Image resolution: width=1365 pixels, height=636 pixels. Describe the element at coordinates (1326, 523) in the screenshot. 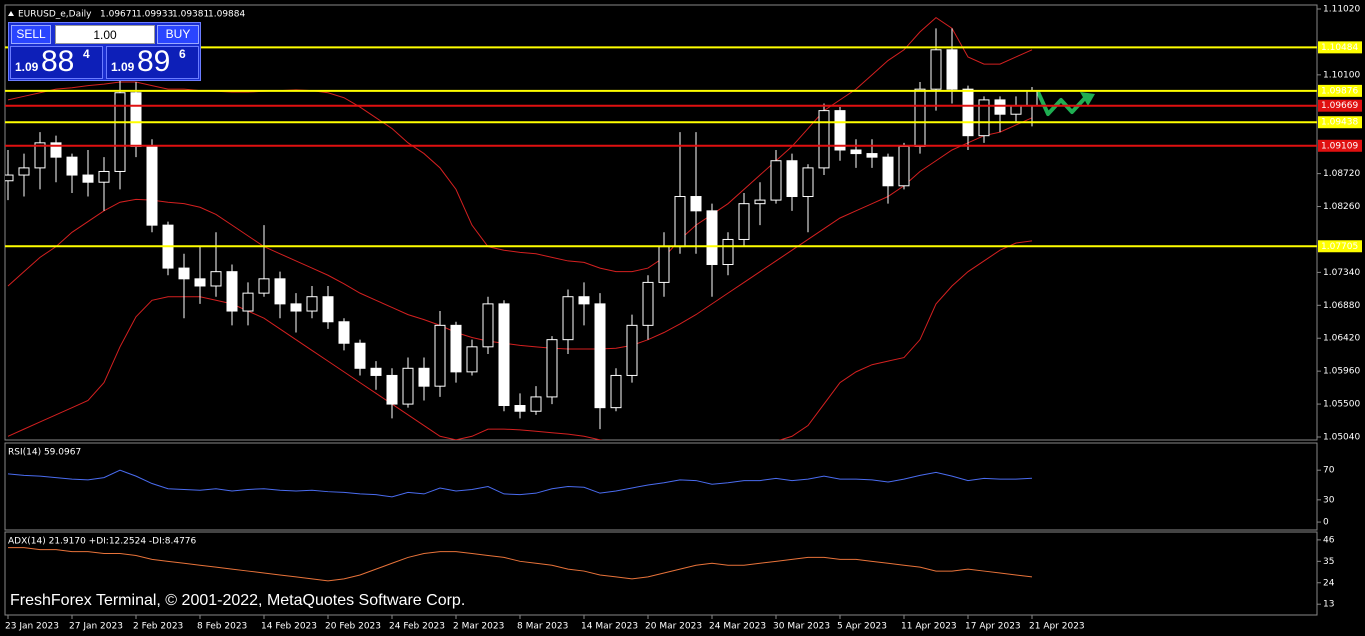

I see `y-tick-label: 0` at that location.